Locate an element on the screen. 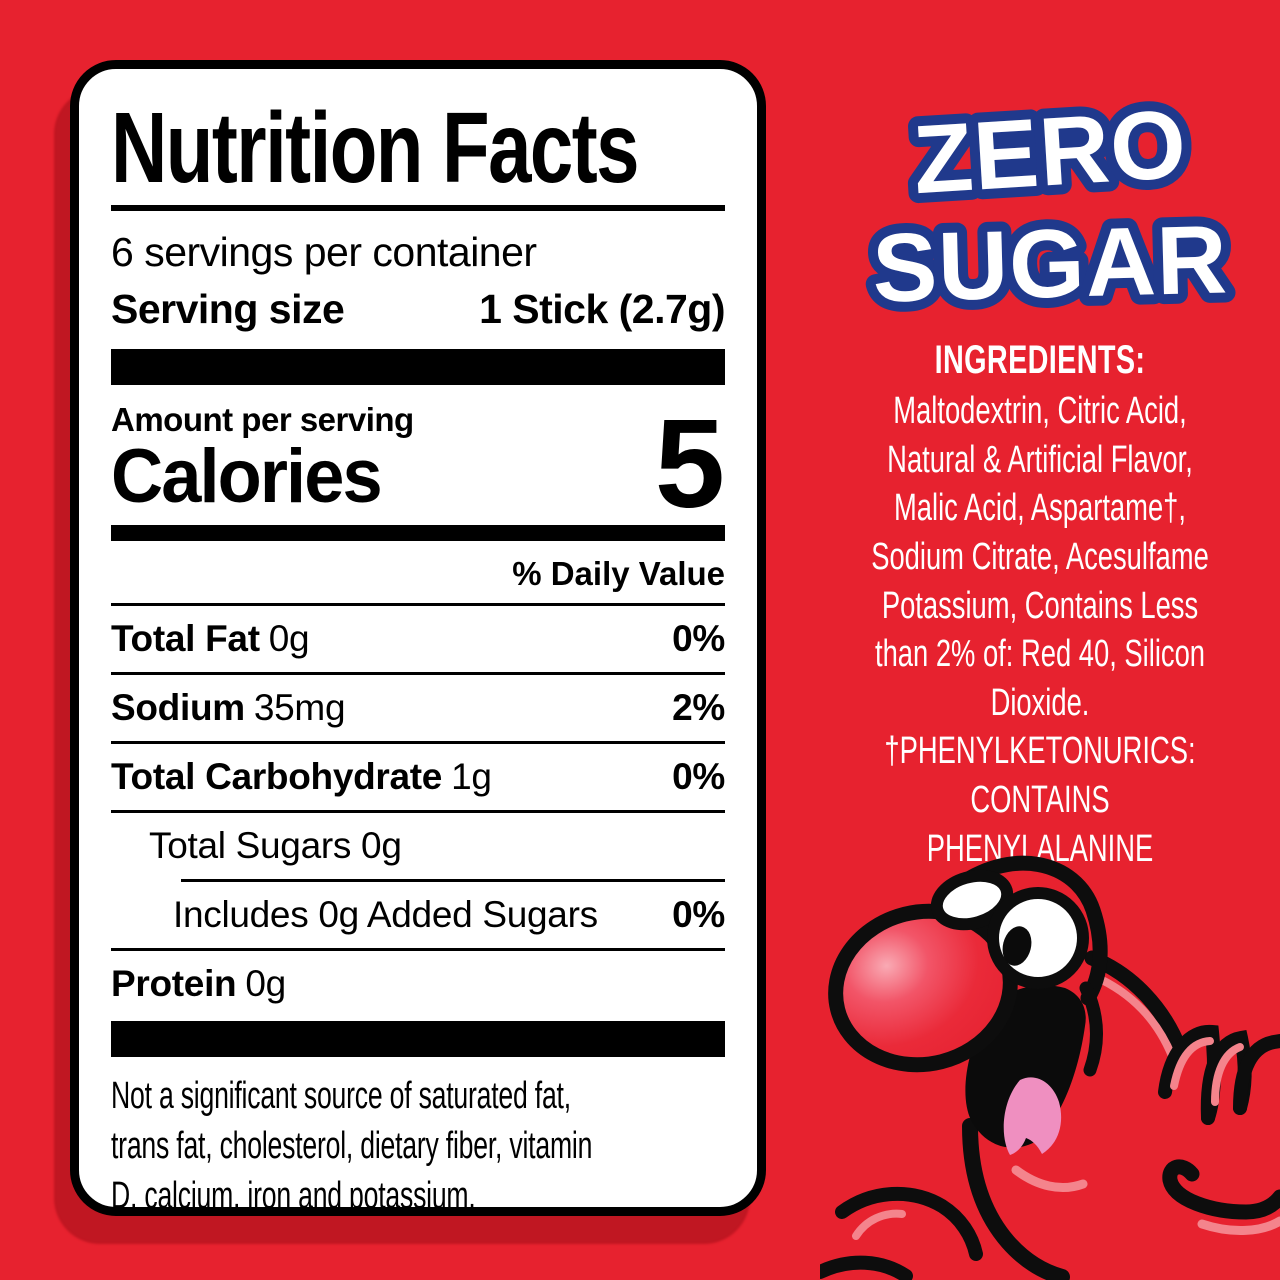  mascot-chest is located at coordinates (1025, 1199).